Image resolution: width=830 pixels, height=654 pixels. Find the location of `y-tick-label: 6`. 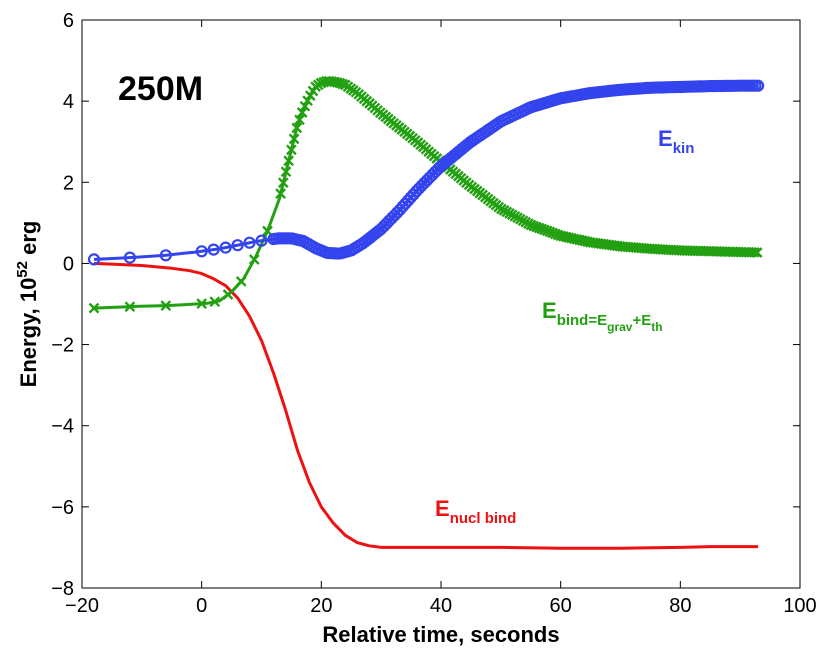

y-tick-label: 6 is located at coordinates (68, 21).